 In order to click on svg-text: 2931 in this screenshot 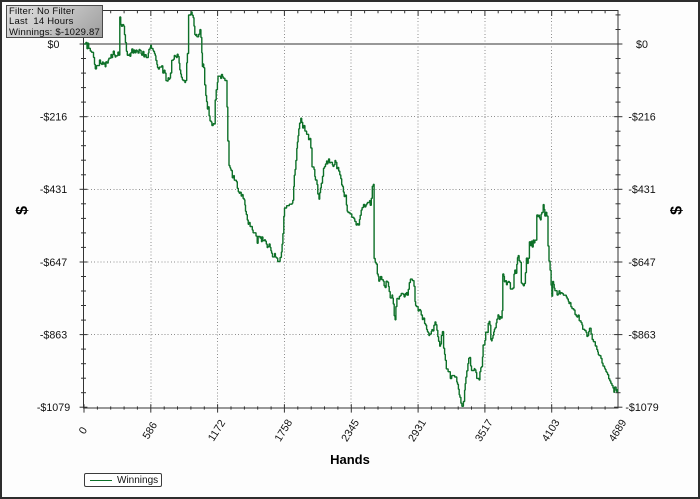, I will do `click(417, 430)`.